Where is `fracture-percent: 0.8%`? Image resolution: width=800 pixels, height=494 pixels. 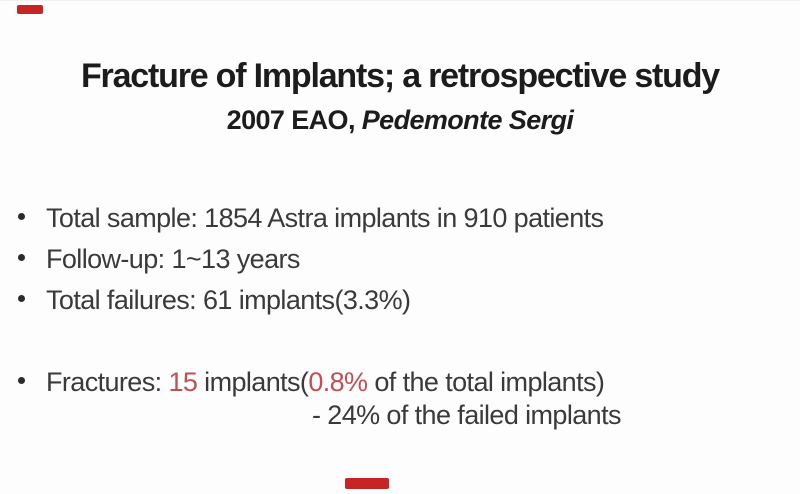
fracture-percent: 0.8% is located at coordinates (338, 382).